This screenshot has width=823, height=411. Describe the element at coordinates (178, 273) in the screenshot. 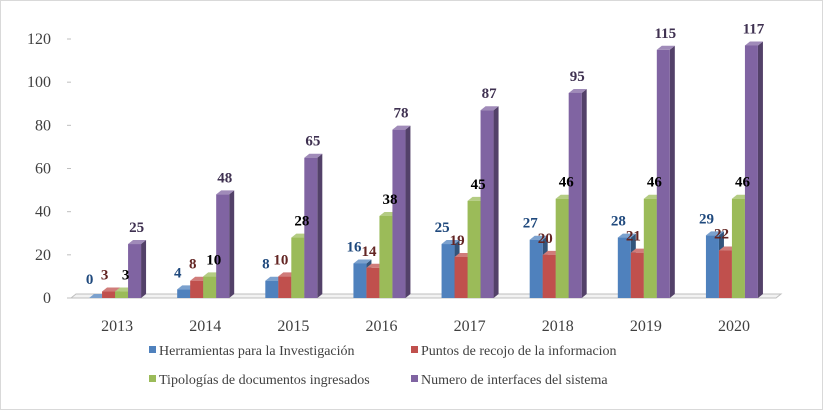

I see `data-label: 4` at that location.